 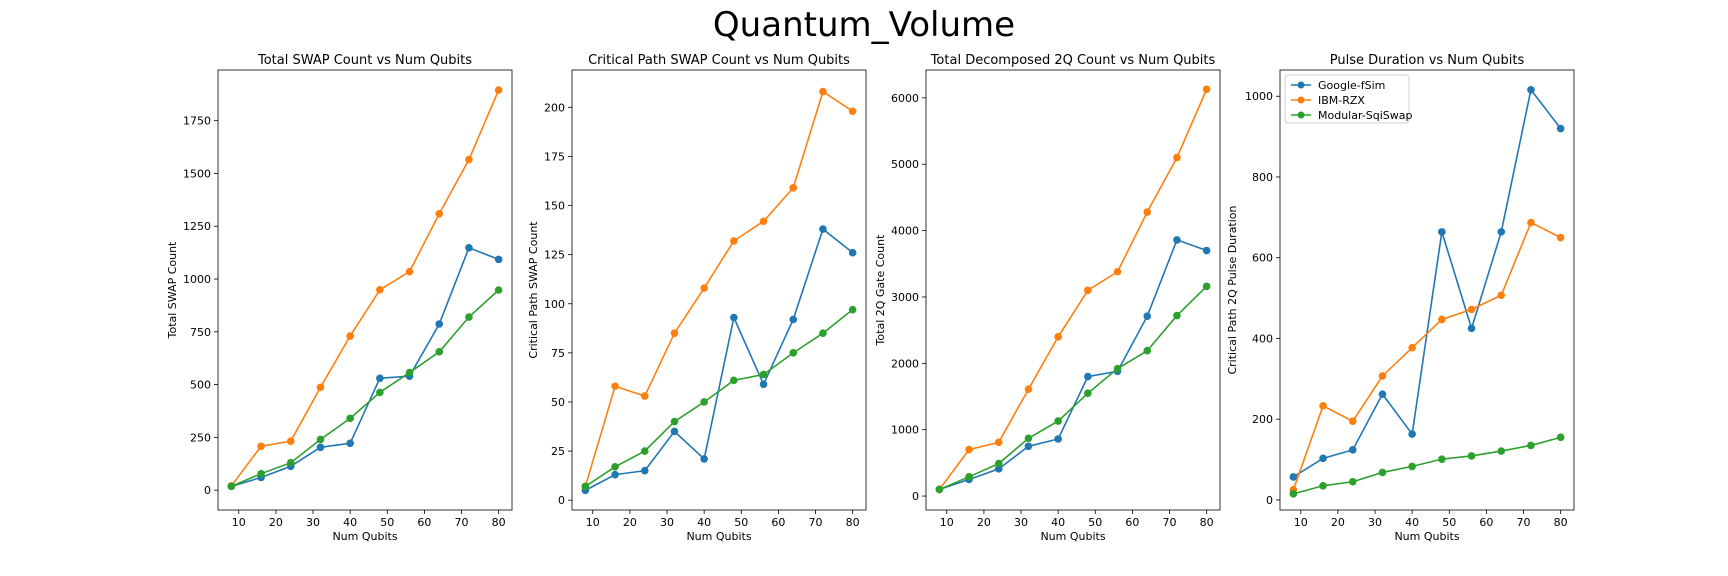 I want to click on y-tick-label: 50, so click(x=558, y=402).